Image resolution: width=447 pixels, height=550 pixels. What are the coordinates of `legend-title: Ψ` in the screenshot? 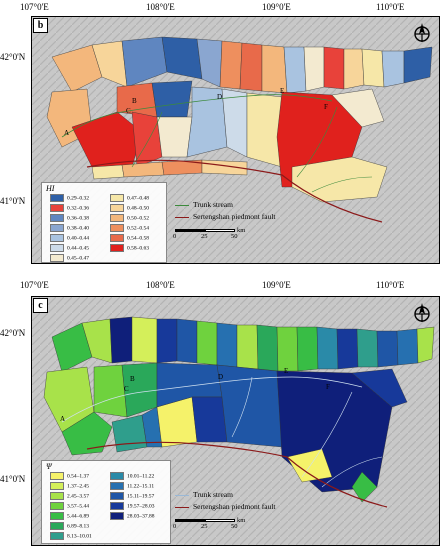 It's located at (49, 466).